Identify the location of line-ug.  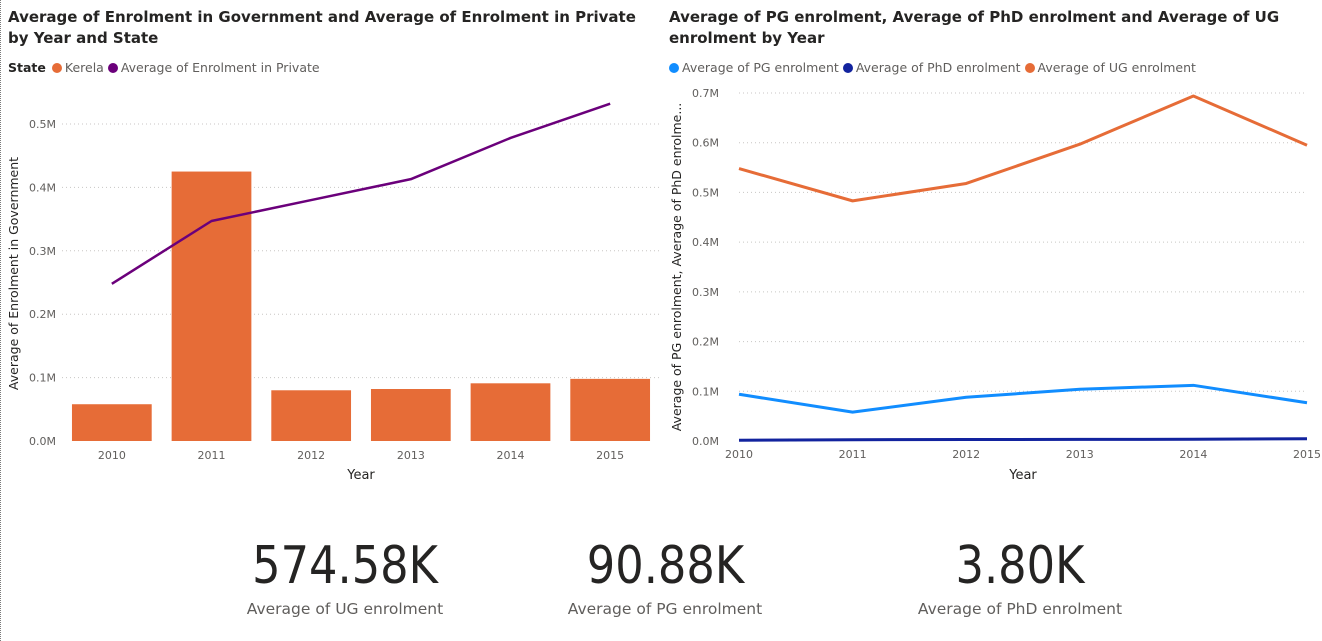
(1023, 148).